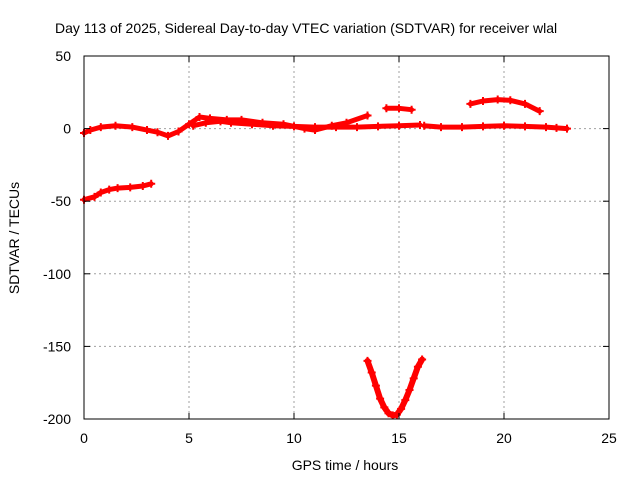 Image resolution: width=640 pixels, height=480 pixels. What do you see at coordinates (399, 438) in the screenshot?
I see `x-tick-label: 15` at bounding box center [399, 438].